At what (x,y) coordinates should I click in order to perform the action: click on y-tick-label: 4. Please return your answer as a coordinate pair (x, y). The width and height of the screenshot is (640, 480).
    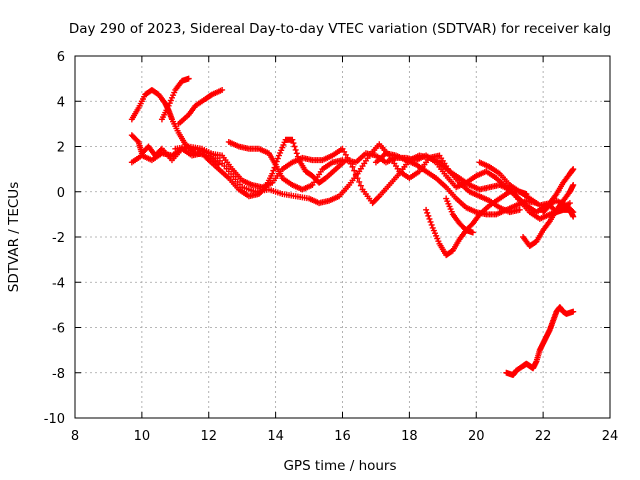
    Looking at the image, I should click on (61, 102).